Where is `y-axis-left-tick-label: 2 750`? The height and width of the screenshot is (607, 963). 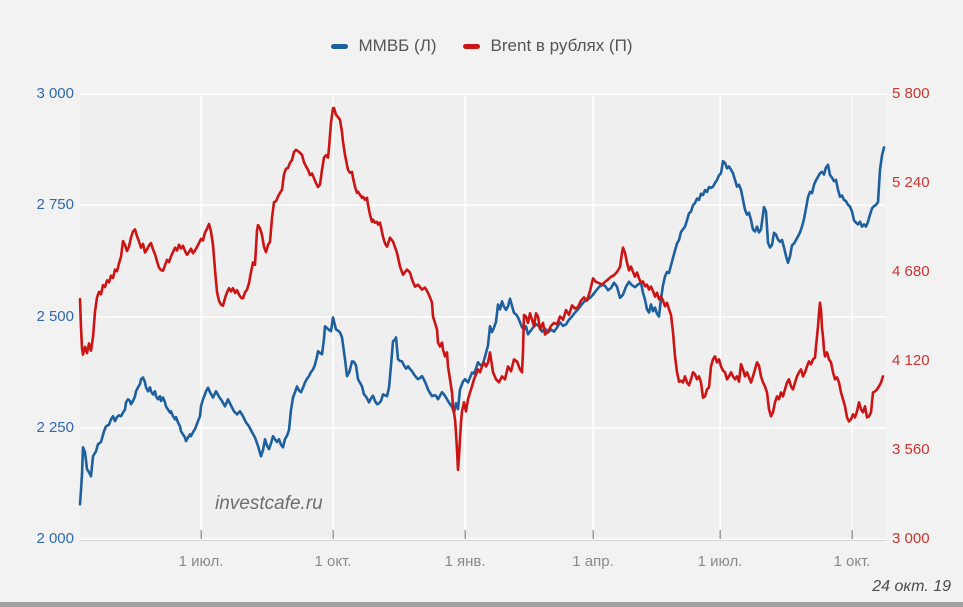 y-axis-left-tick-label: 2 750 is located at coordinates (55, 204).